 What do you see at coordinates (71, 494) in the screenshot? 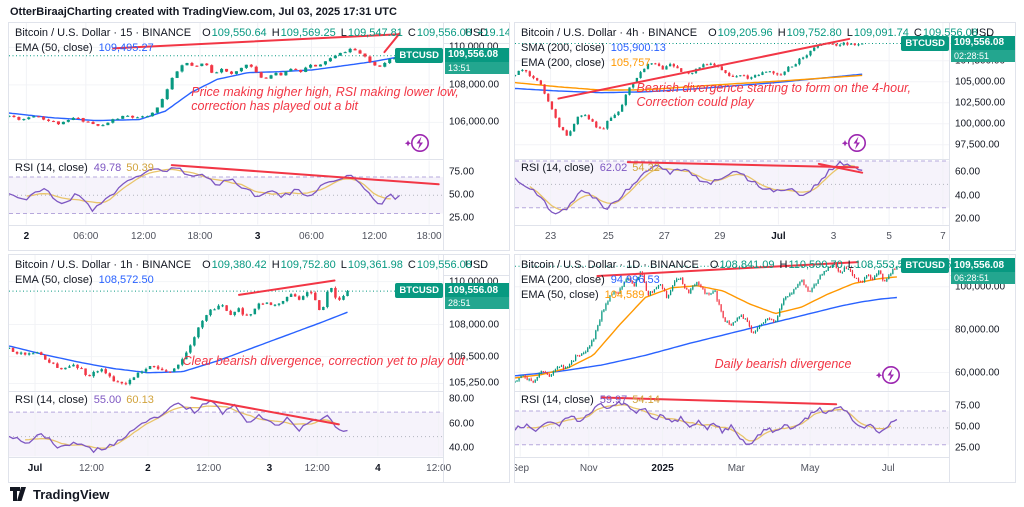
I see `tradingview-brand: TradingView` at bounding box center [71, 494].